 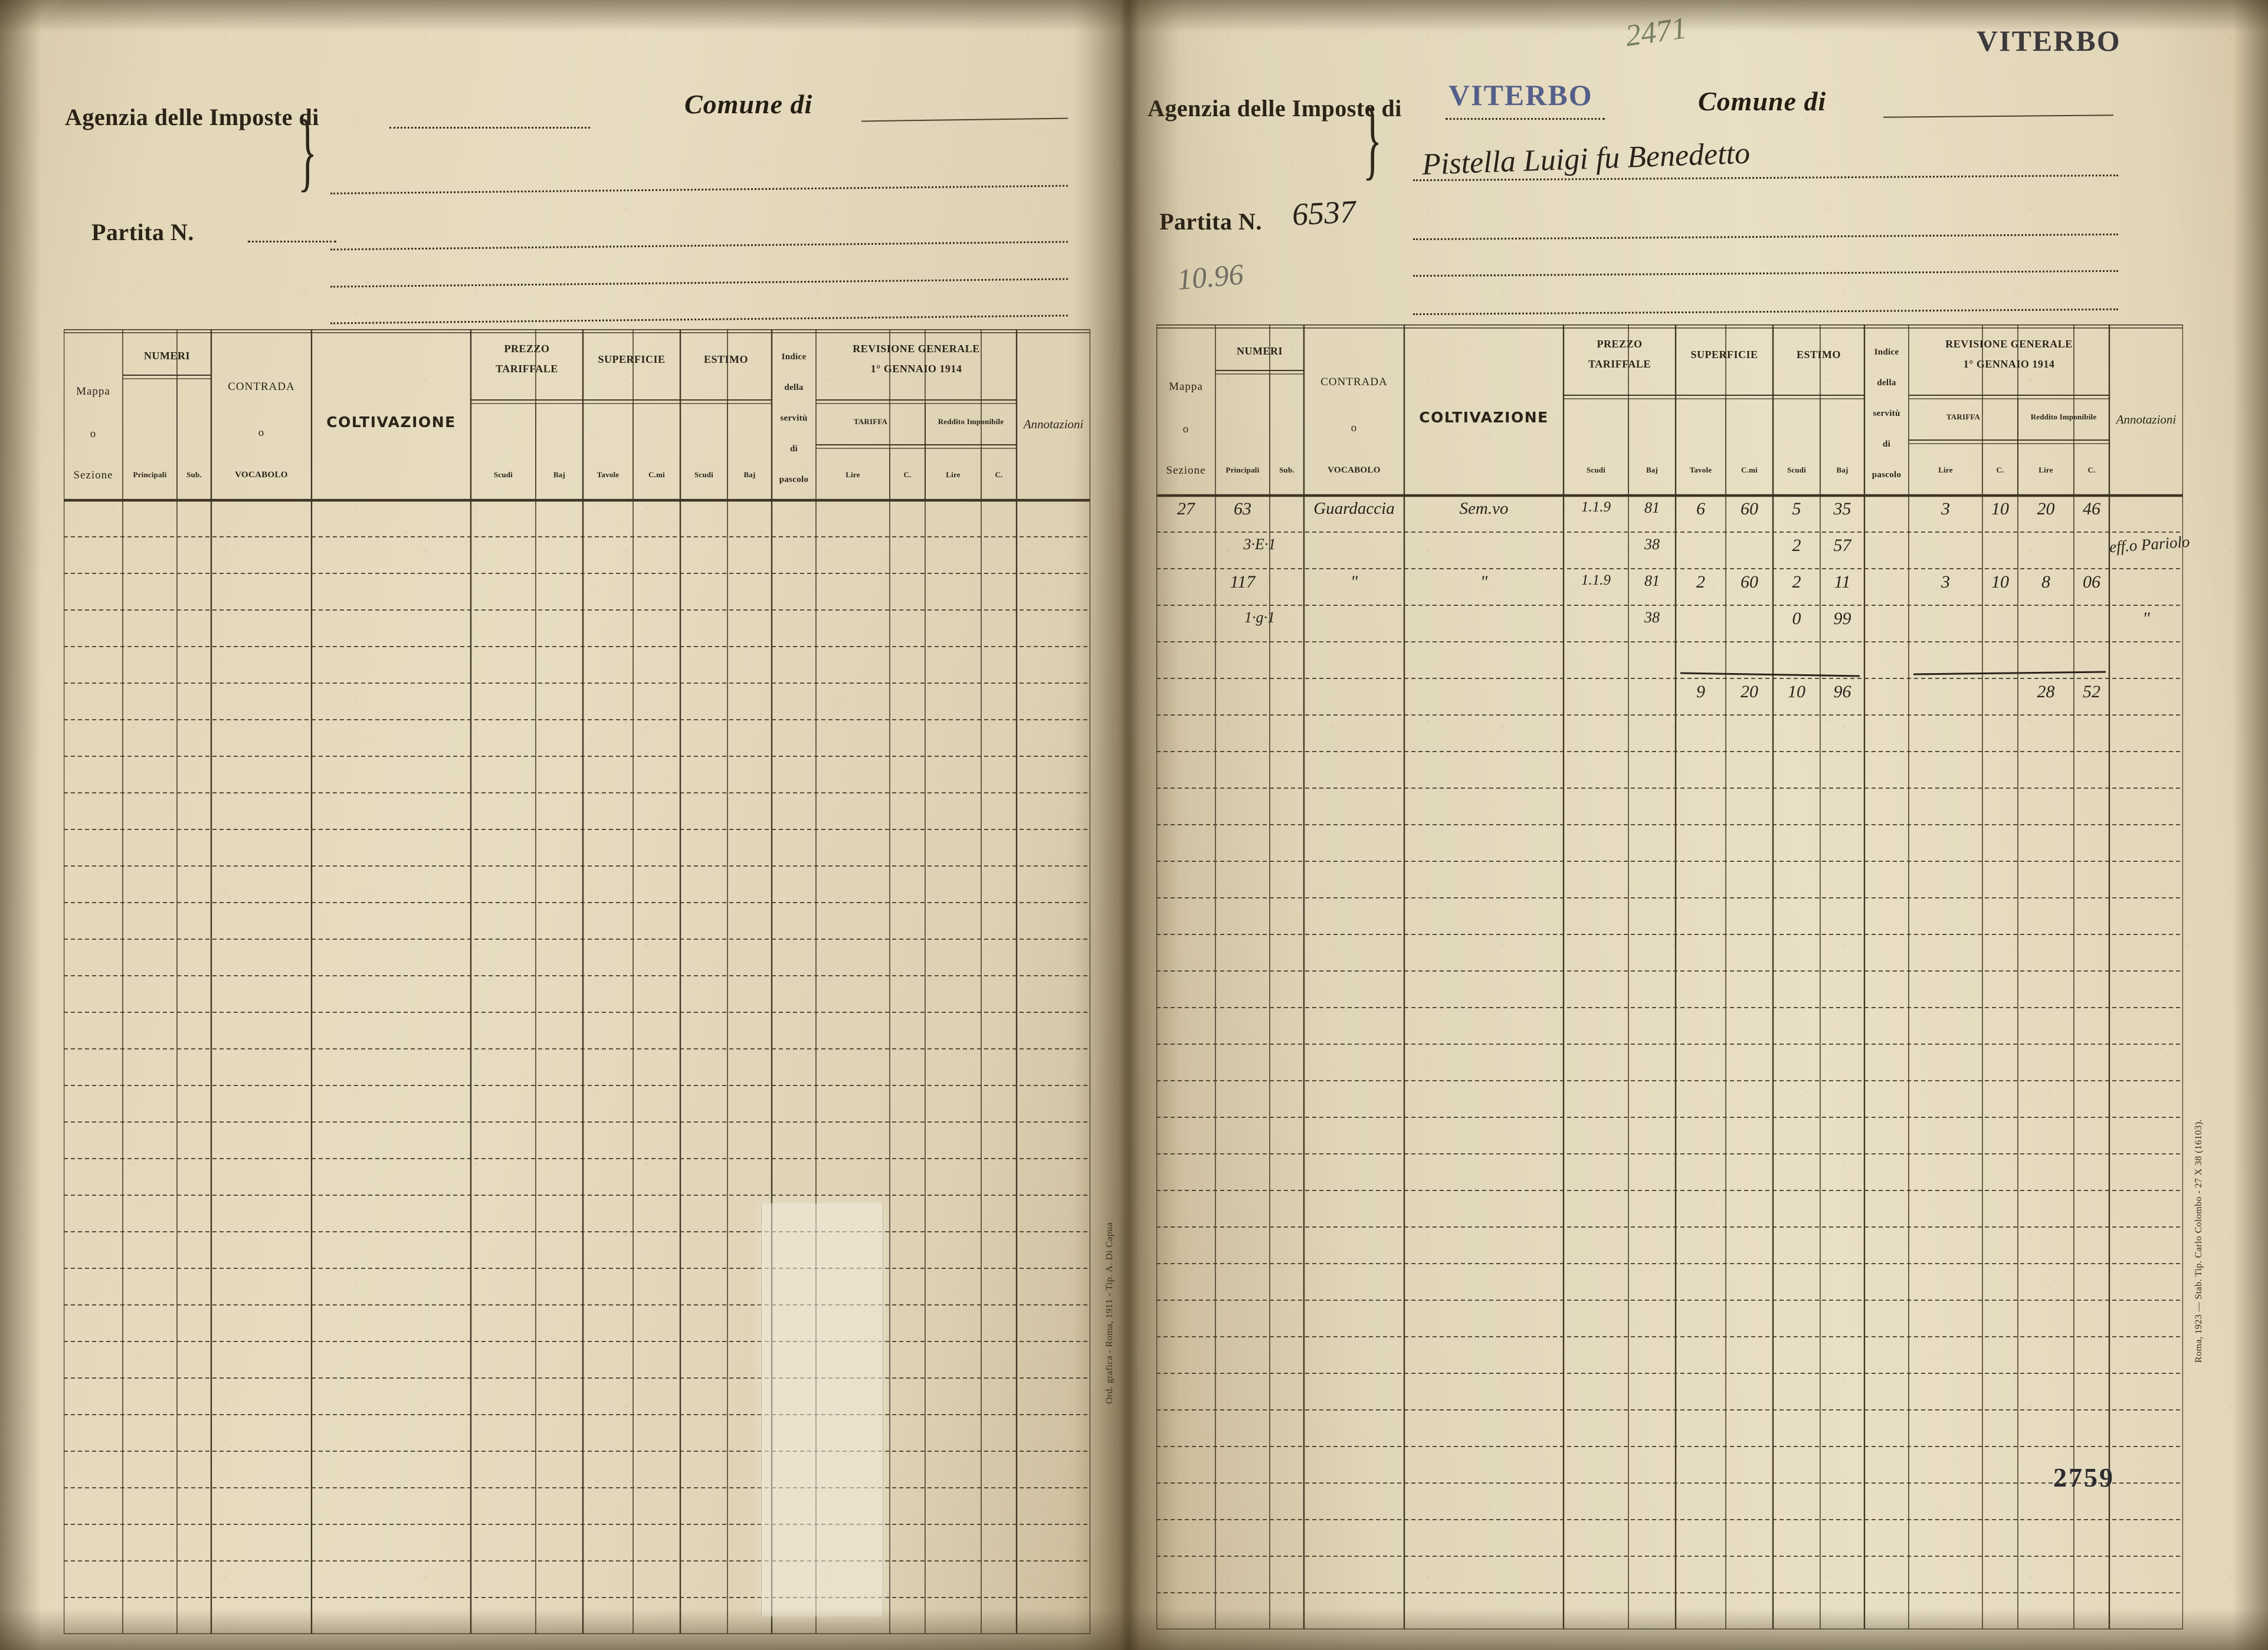 I want to click on r1-tariffa-c: 10, so click(x=2000, y=509).